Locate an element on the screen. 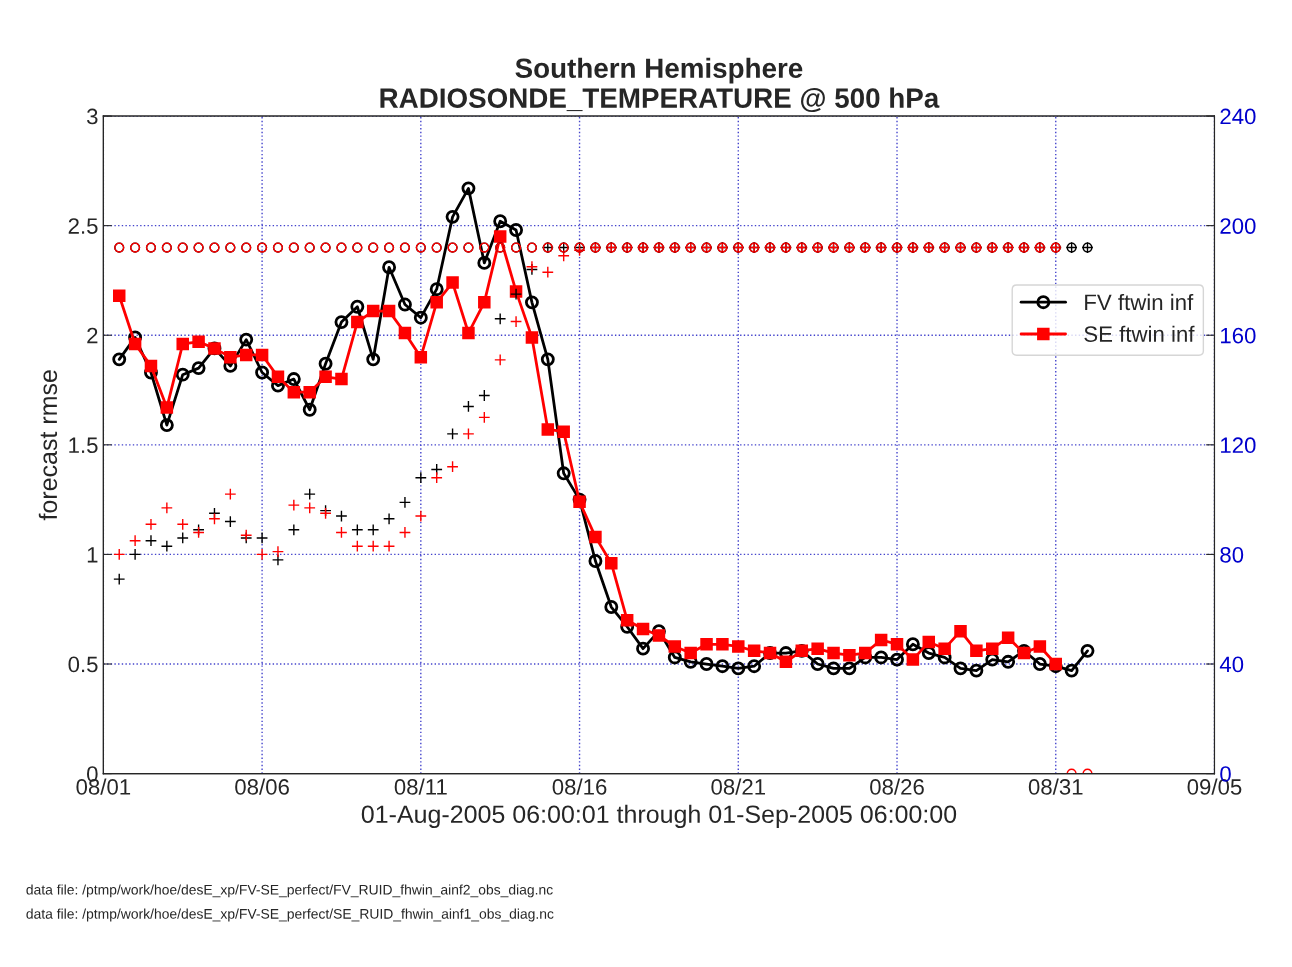 The height and width of the screenshot is (967, 1292). legend-label: FV ftwin inf is located at coordinates (1139, 302).